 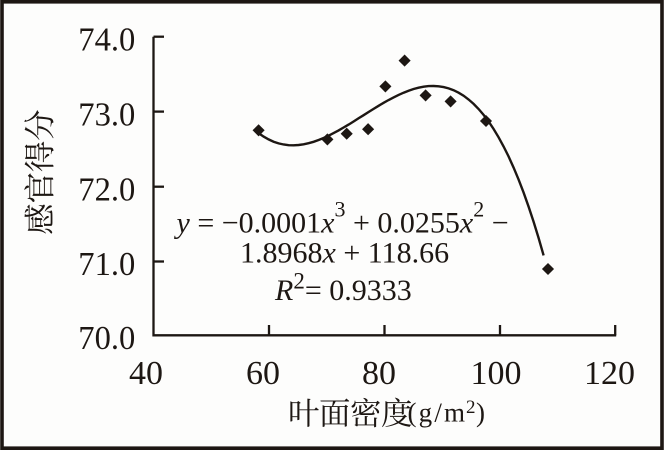 What do you see at coordinates (106, 264) in the screenshot?
I see `svg-text: 71.0` at bounding box center [106, 264].